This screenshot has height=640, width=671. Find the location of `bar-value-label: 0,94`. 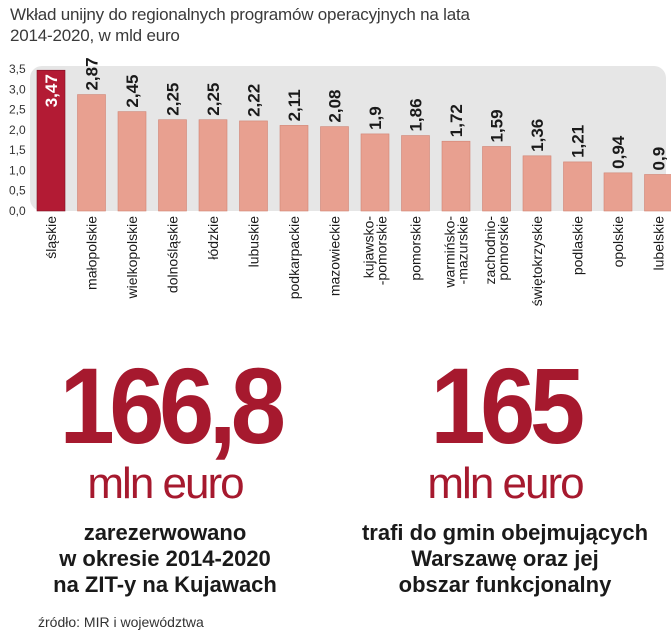

bar-value-label: 0,94 is located at coordinates (618, 152).